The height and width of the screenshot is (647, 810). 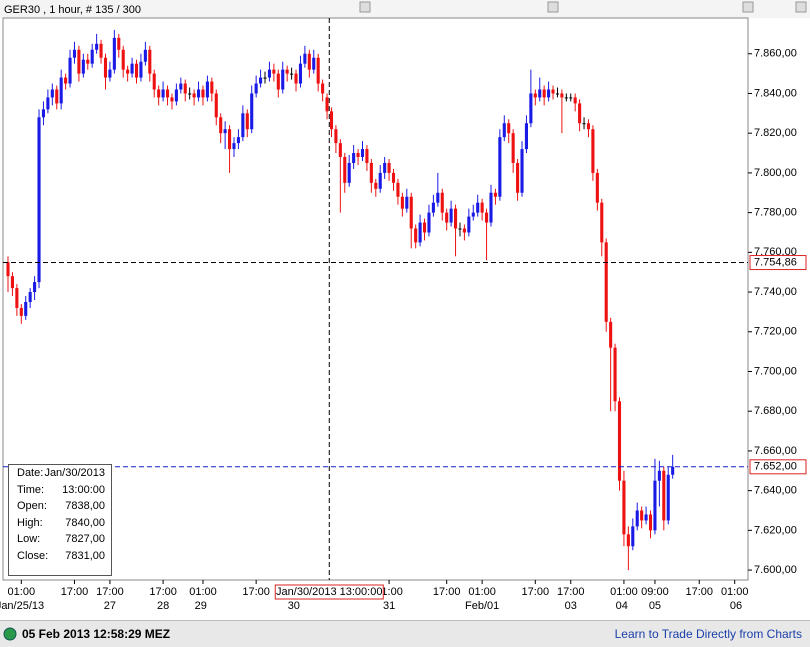 I want to click on y-tick-label: 7.640,00, so click(x=775, y=491).